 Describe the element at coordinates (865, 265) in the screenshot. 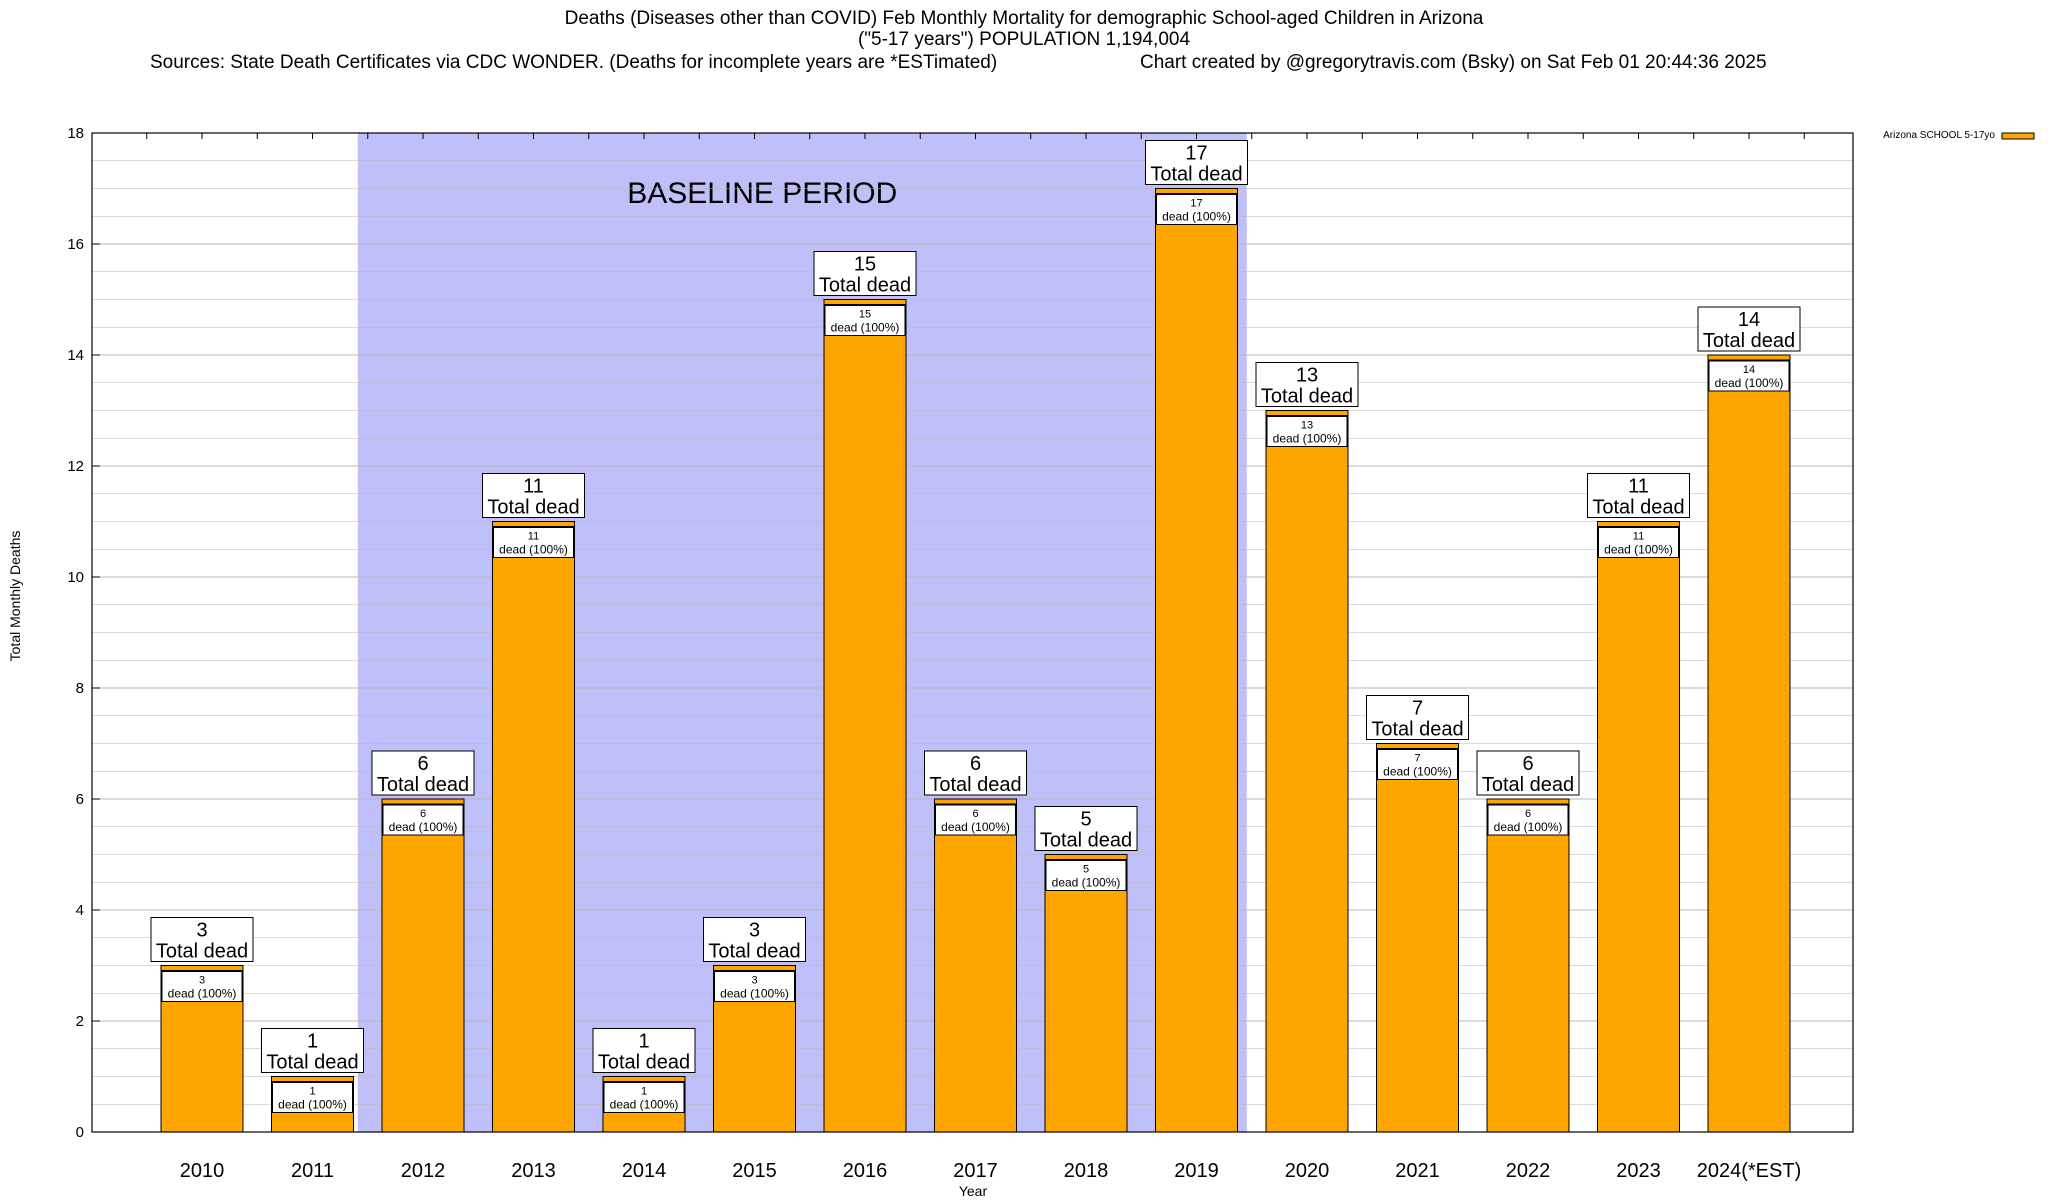

I see `bar-total-value: 15` at that location.